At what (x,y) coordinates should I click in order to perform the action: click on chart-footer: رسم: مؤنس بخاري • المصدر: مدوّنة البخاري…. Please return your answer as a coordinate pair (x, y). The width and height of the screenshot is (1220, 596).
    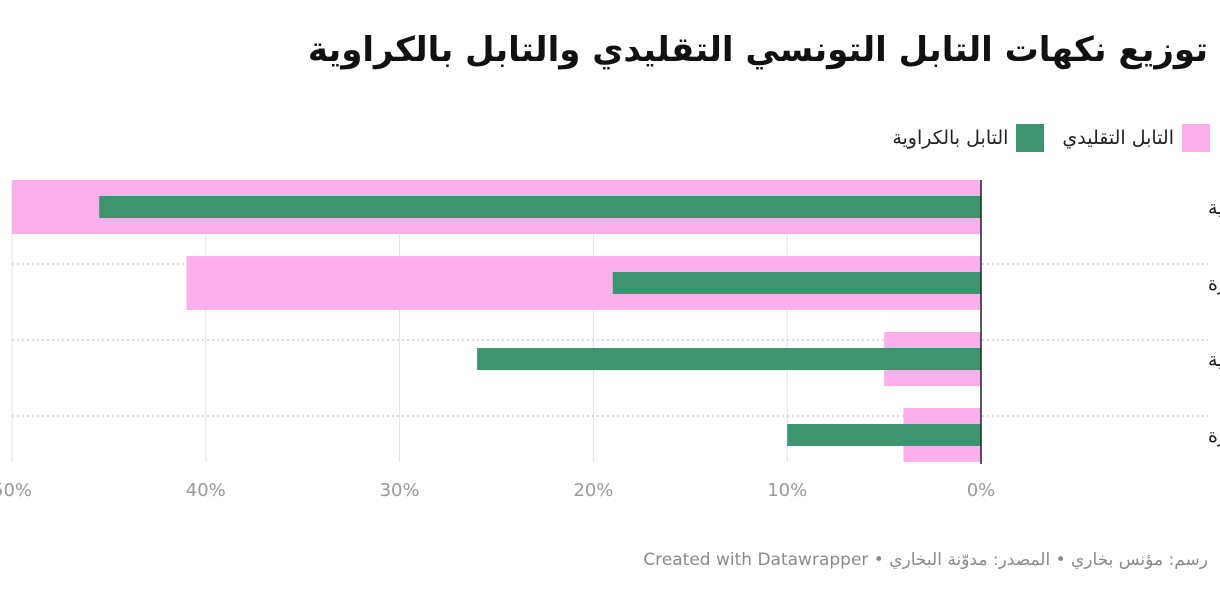
    Looking at the image, I should click on (925, 560).